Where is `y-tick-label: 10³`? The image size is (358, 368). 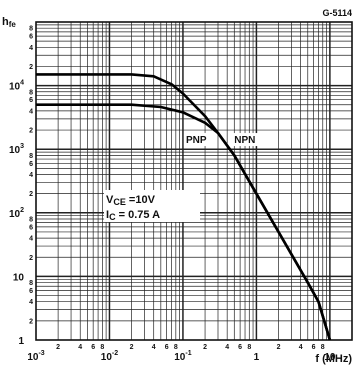 y-tick-label: 10³ is located at coordinates (16, 149).